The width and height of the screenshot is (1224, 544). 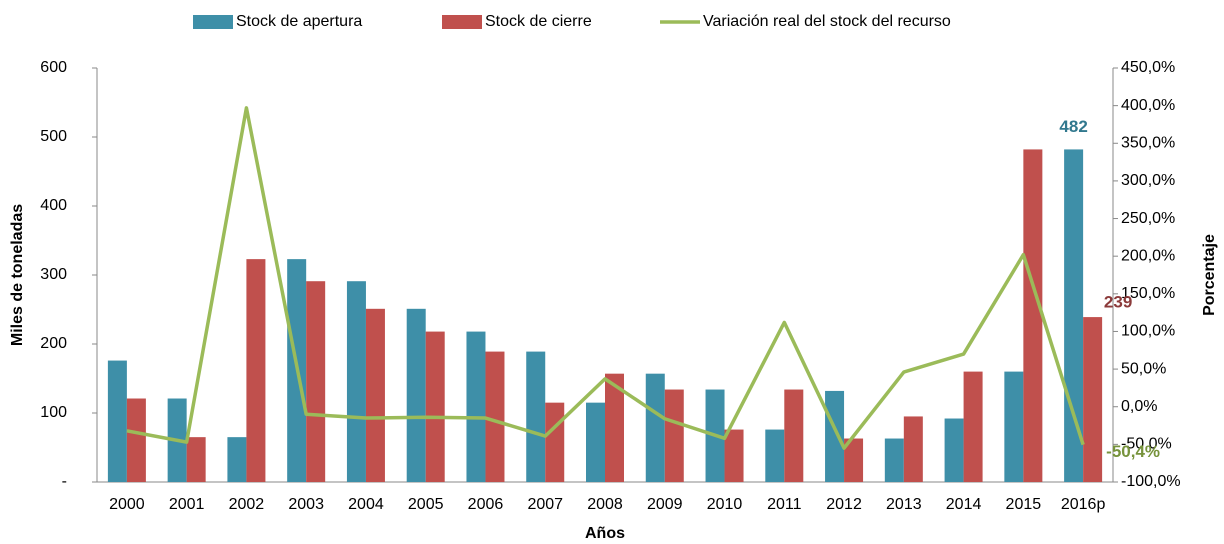 What do you see at coordinates (1209, 275) in the screenshot?
I see `y2-axis-title: Porcentaje` at bounding box center [1209, 275].